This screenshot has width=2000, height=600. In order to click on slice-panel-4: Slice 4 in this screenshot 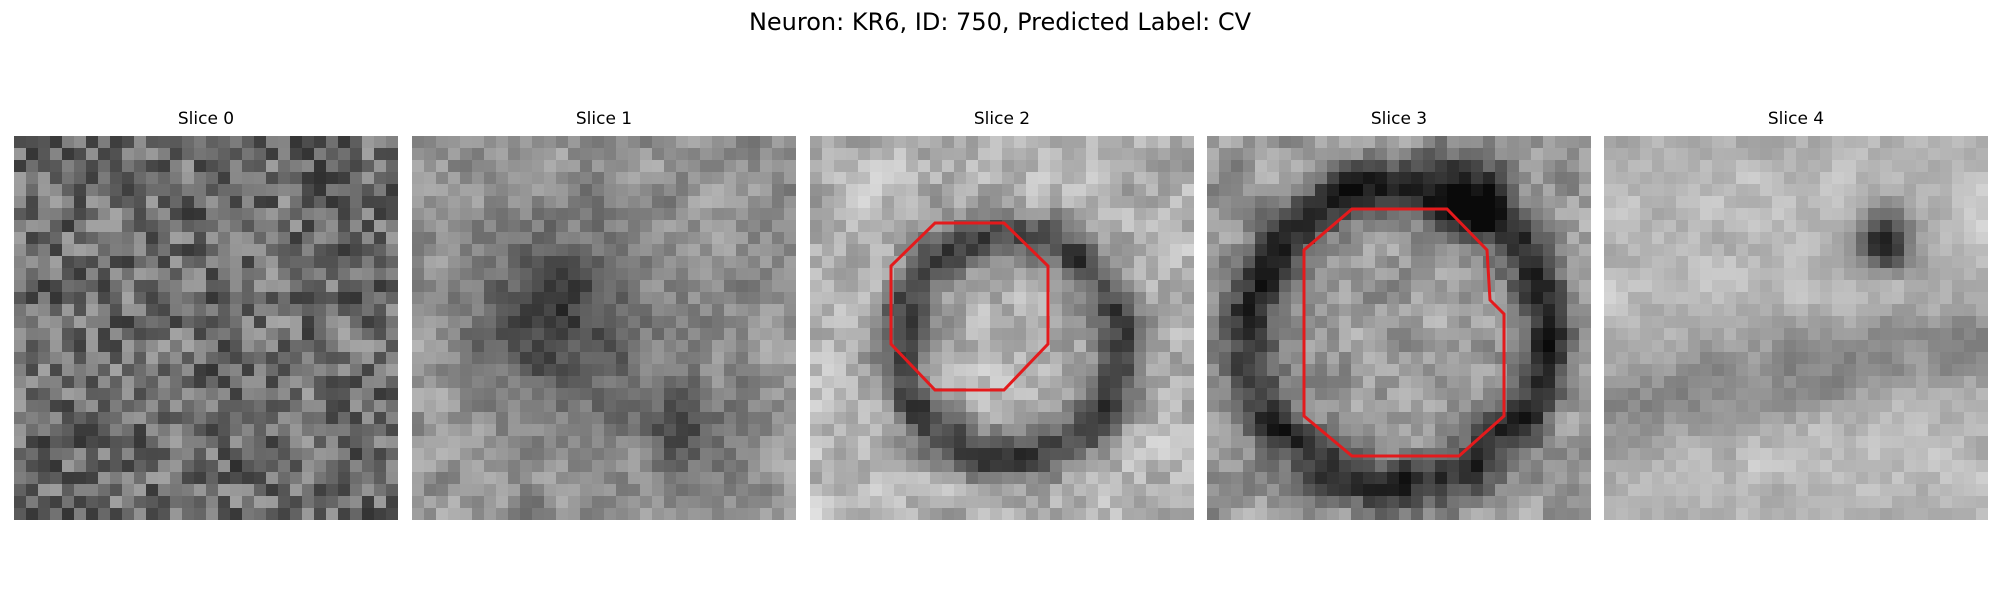, I will do `click(1796, 314)`.